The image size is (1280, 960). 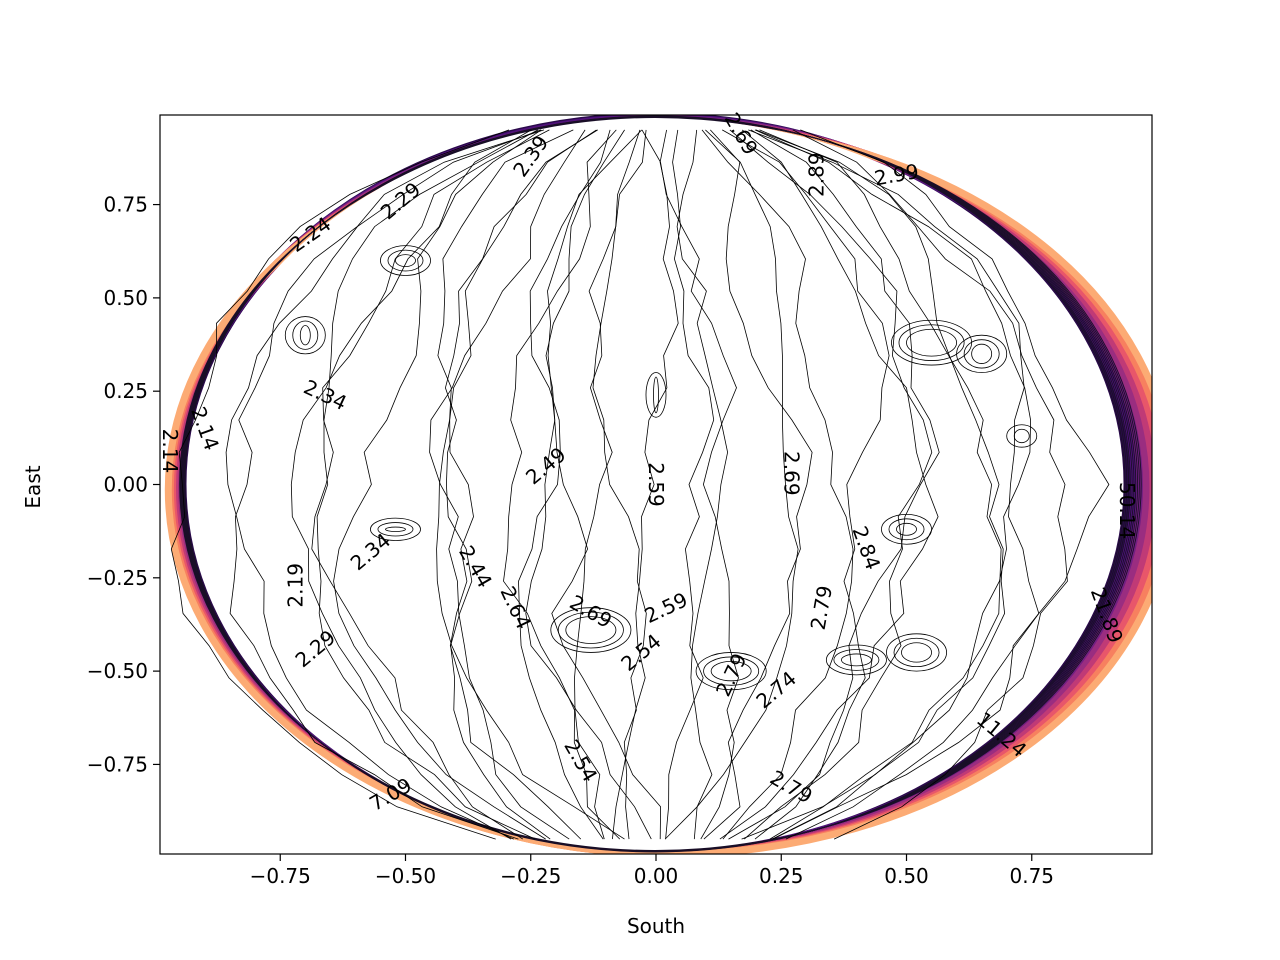 I want to click on x-tick-label: 0.50, so click(x=906, y=876).